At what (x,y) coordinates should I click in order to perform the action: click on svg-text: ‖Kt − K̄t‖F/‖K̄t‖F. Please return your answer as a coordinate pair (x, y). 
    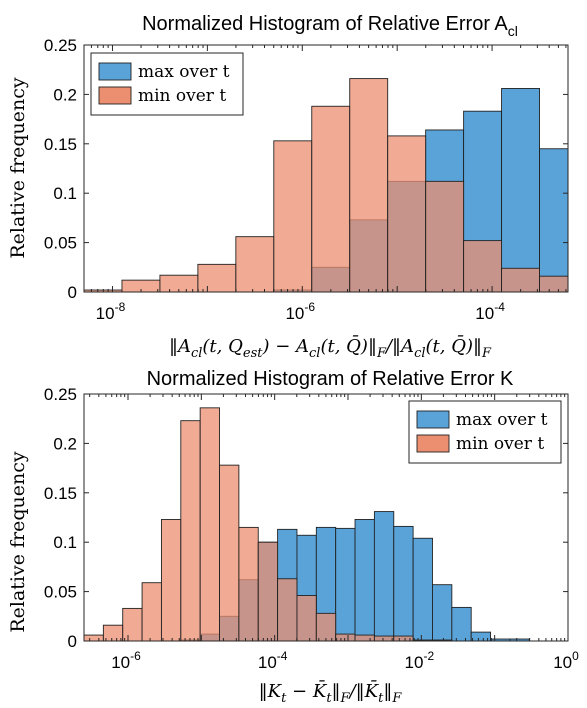
    Looking at the image, I should click on (331, 692).